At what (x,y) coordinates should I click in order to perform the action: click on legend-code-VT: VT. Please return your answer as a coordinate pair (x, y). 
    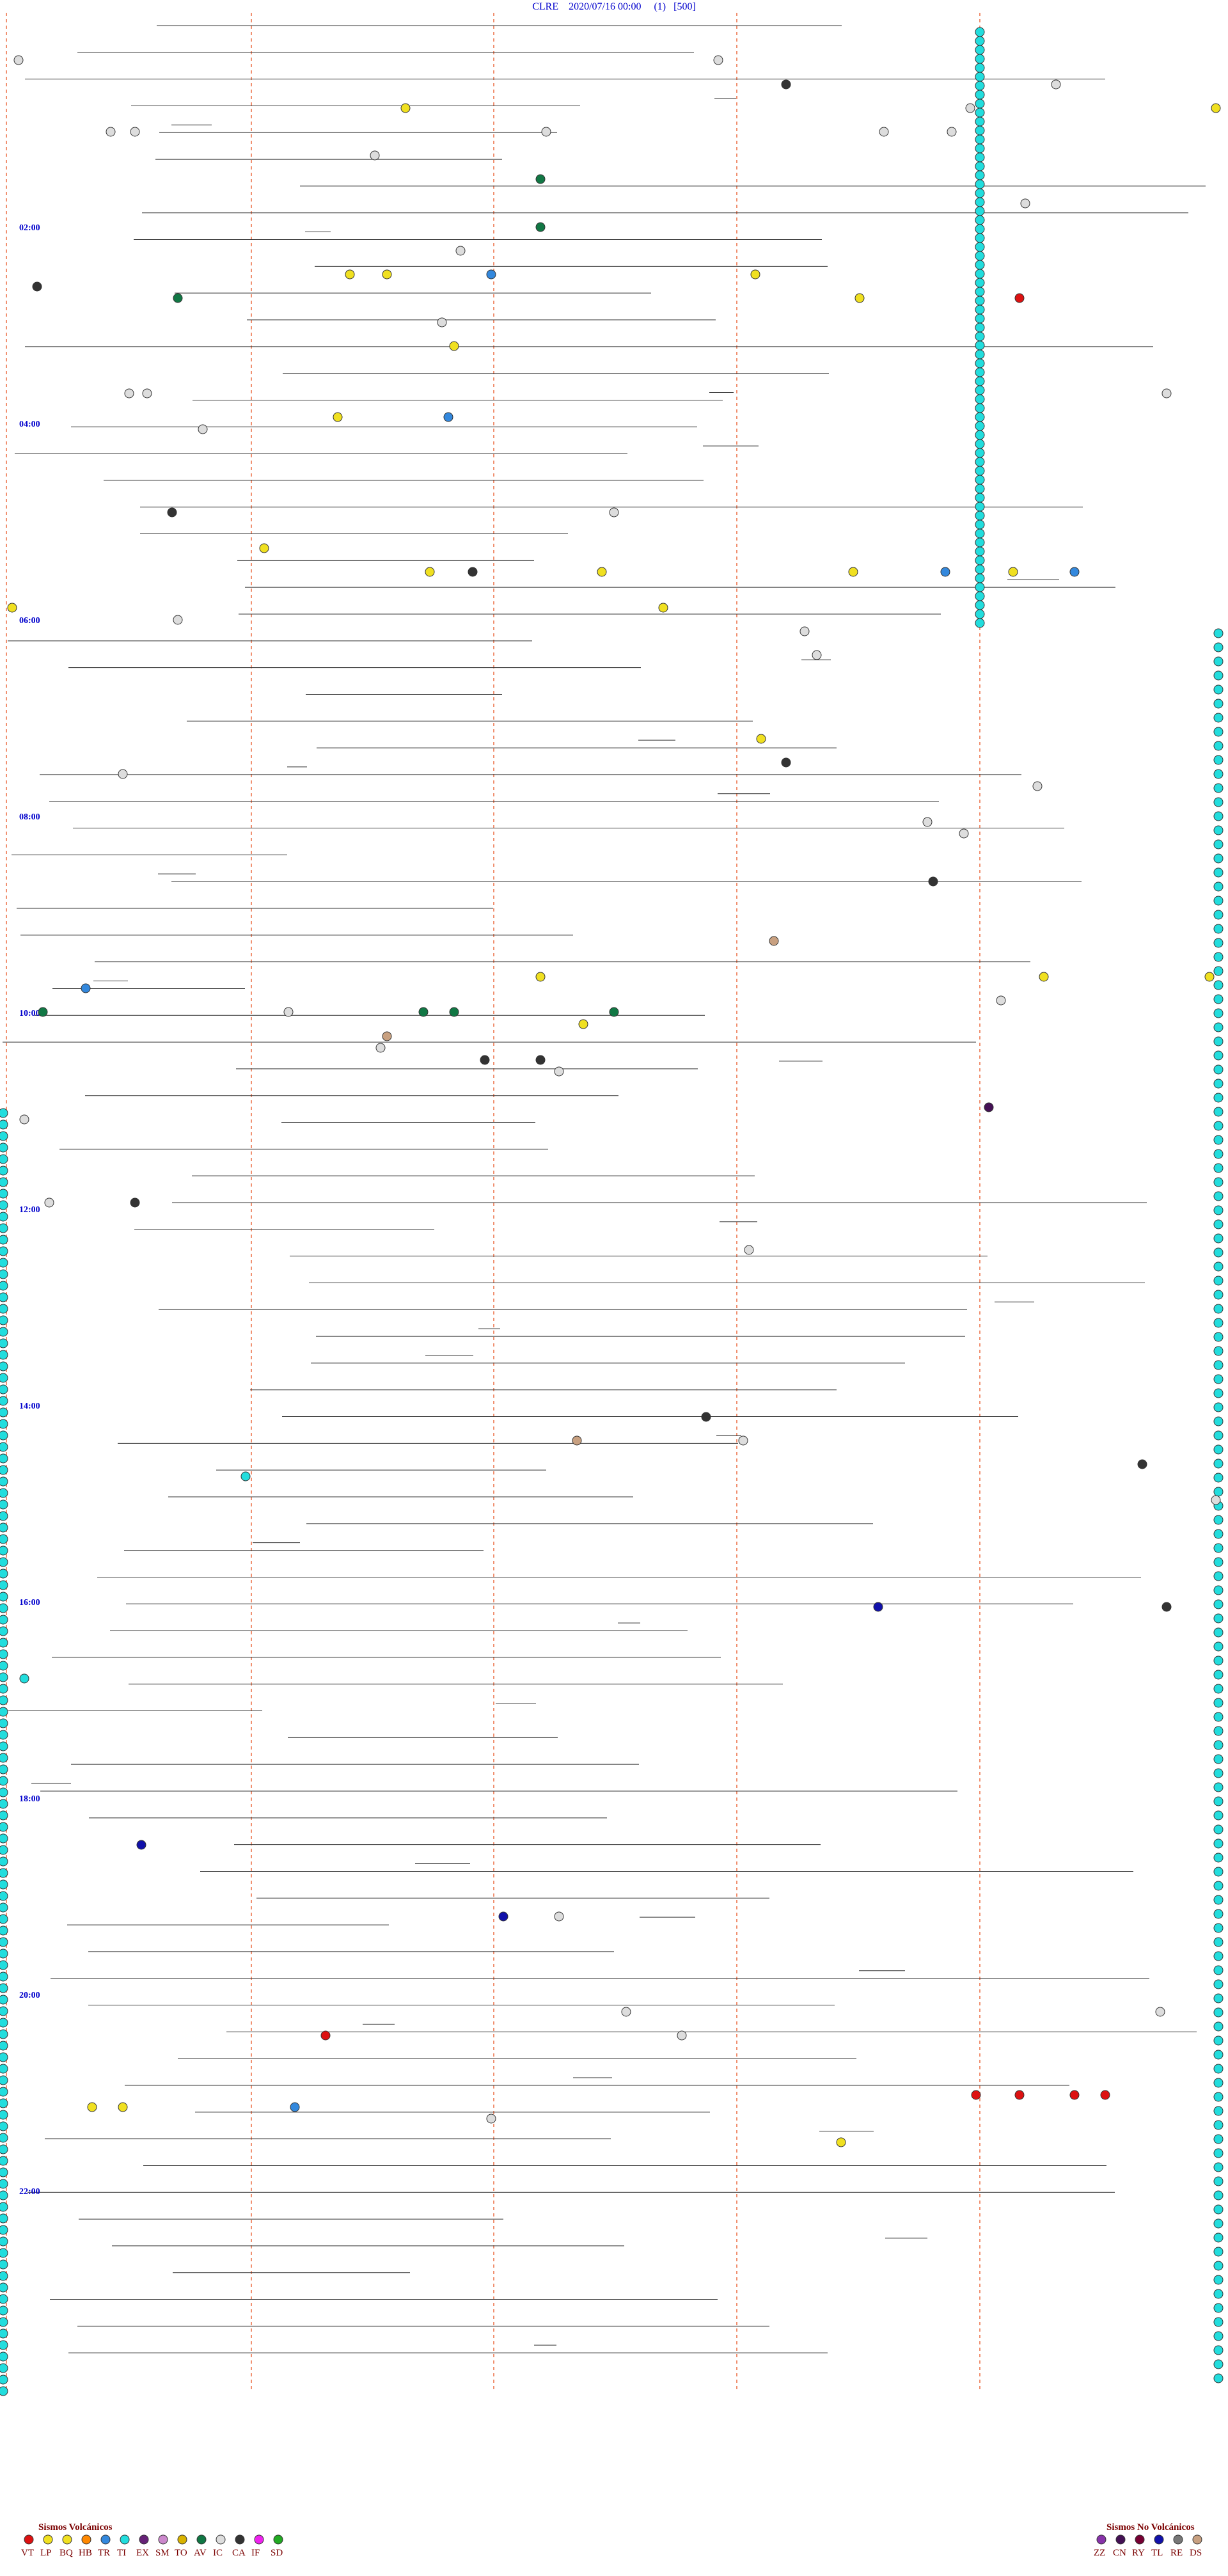
    Looking at the image, I should click on (27, 2553).